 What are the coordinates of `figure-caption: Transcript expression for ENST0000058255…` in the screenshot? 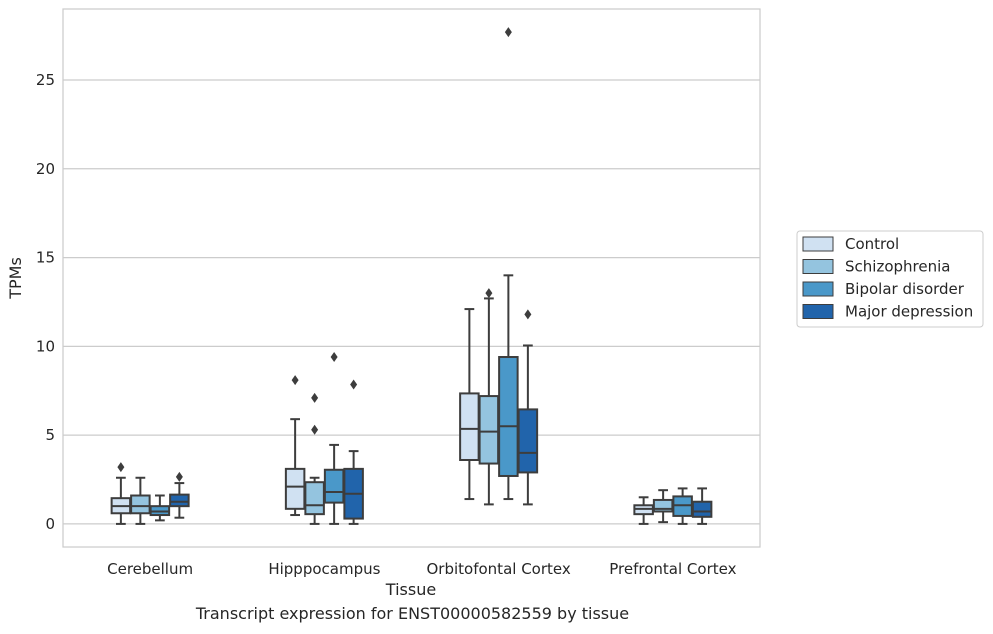 It's located at (412, 613).